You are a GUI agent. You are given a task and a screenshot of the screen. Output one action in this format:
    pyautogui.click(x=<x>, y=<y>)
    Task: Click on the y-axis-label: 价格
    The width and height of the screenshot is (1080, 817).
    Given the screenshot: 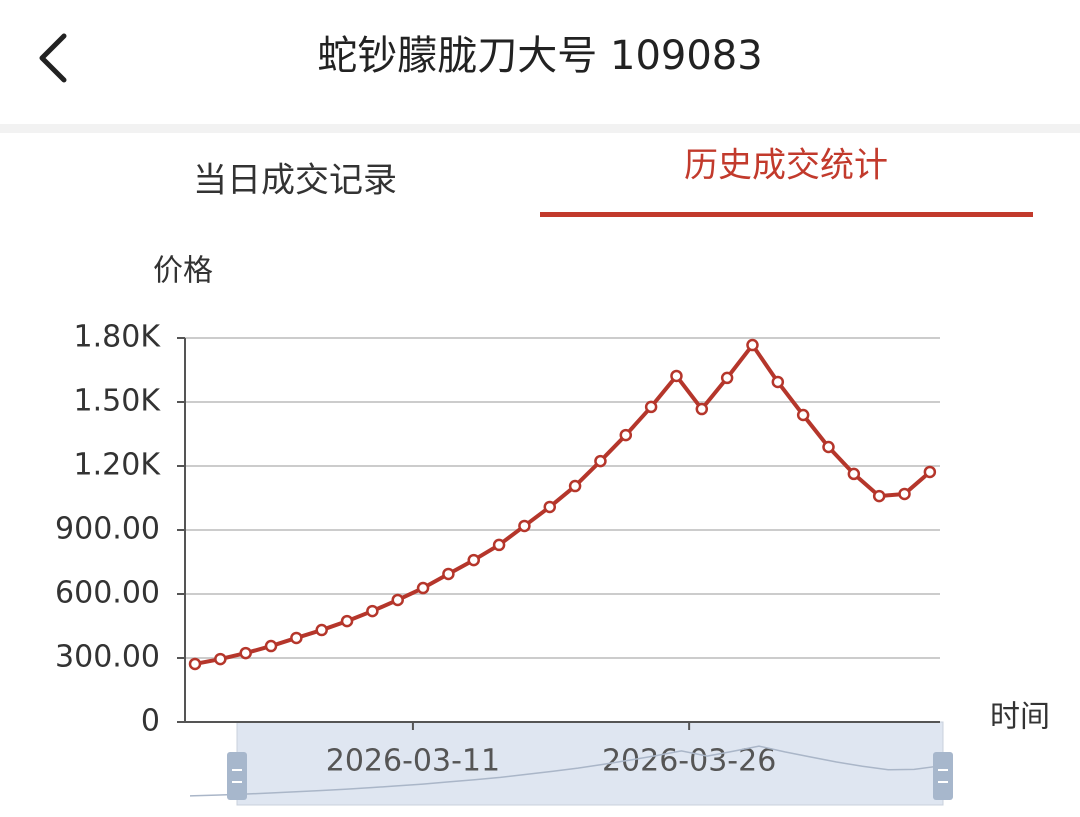 What is the action you would take?
    pyautogui.click(x=183, y=271)
    